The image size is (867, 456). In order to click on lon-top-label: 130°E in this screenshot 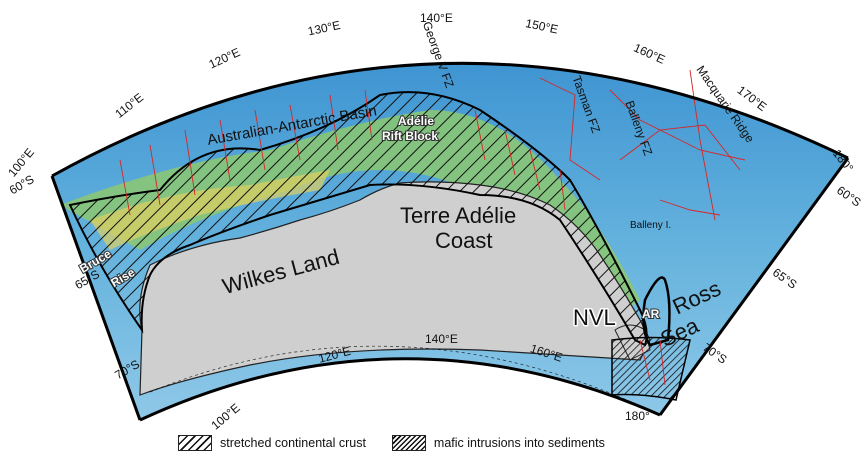, I will do `click(324, 28)`.